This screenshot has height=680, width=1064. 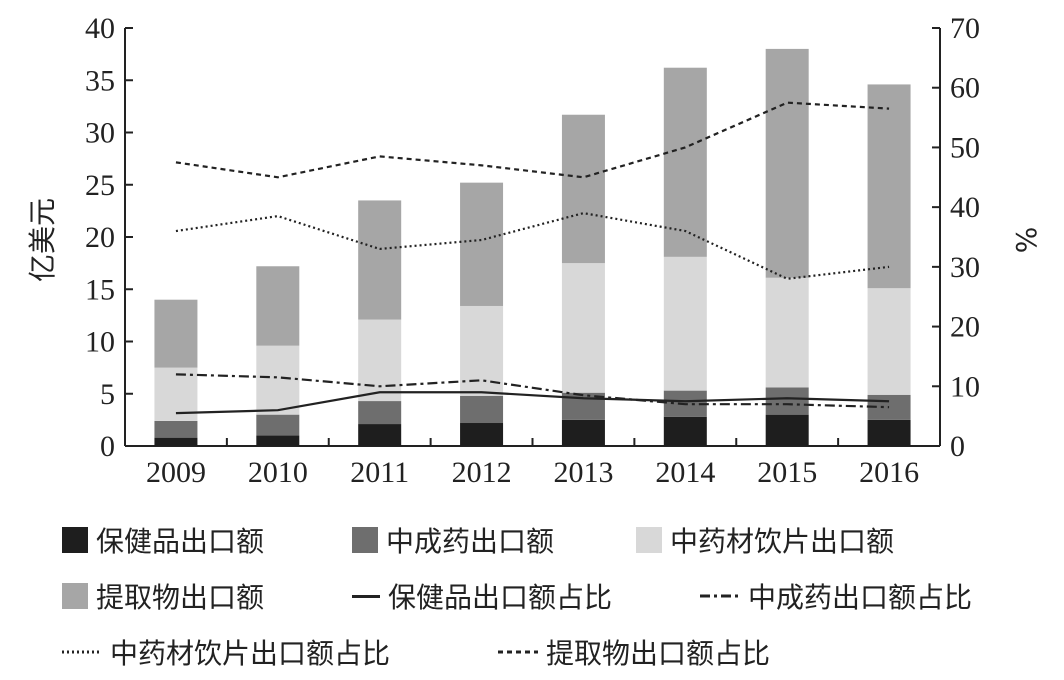 I want to click on y-tick-label-right: 60, so click(x=965, y=88).